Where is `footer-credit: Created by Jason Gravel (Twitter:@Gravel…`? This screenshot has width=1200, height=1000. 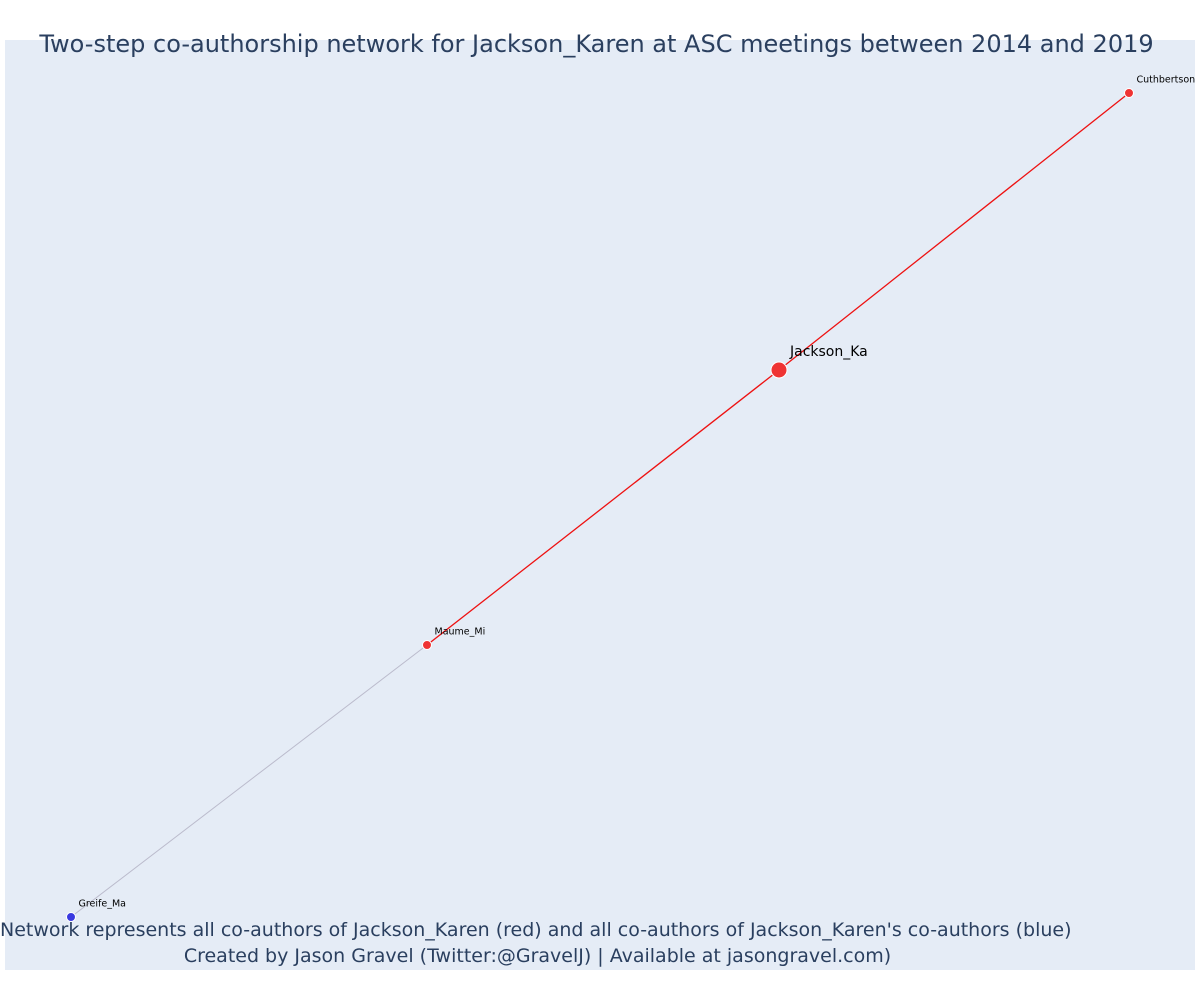
footer-credit: Created by Jason Gravel (Twitter:@Gravel… is located at coordinates (537, 956).